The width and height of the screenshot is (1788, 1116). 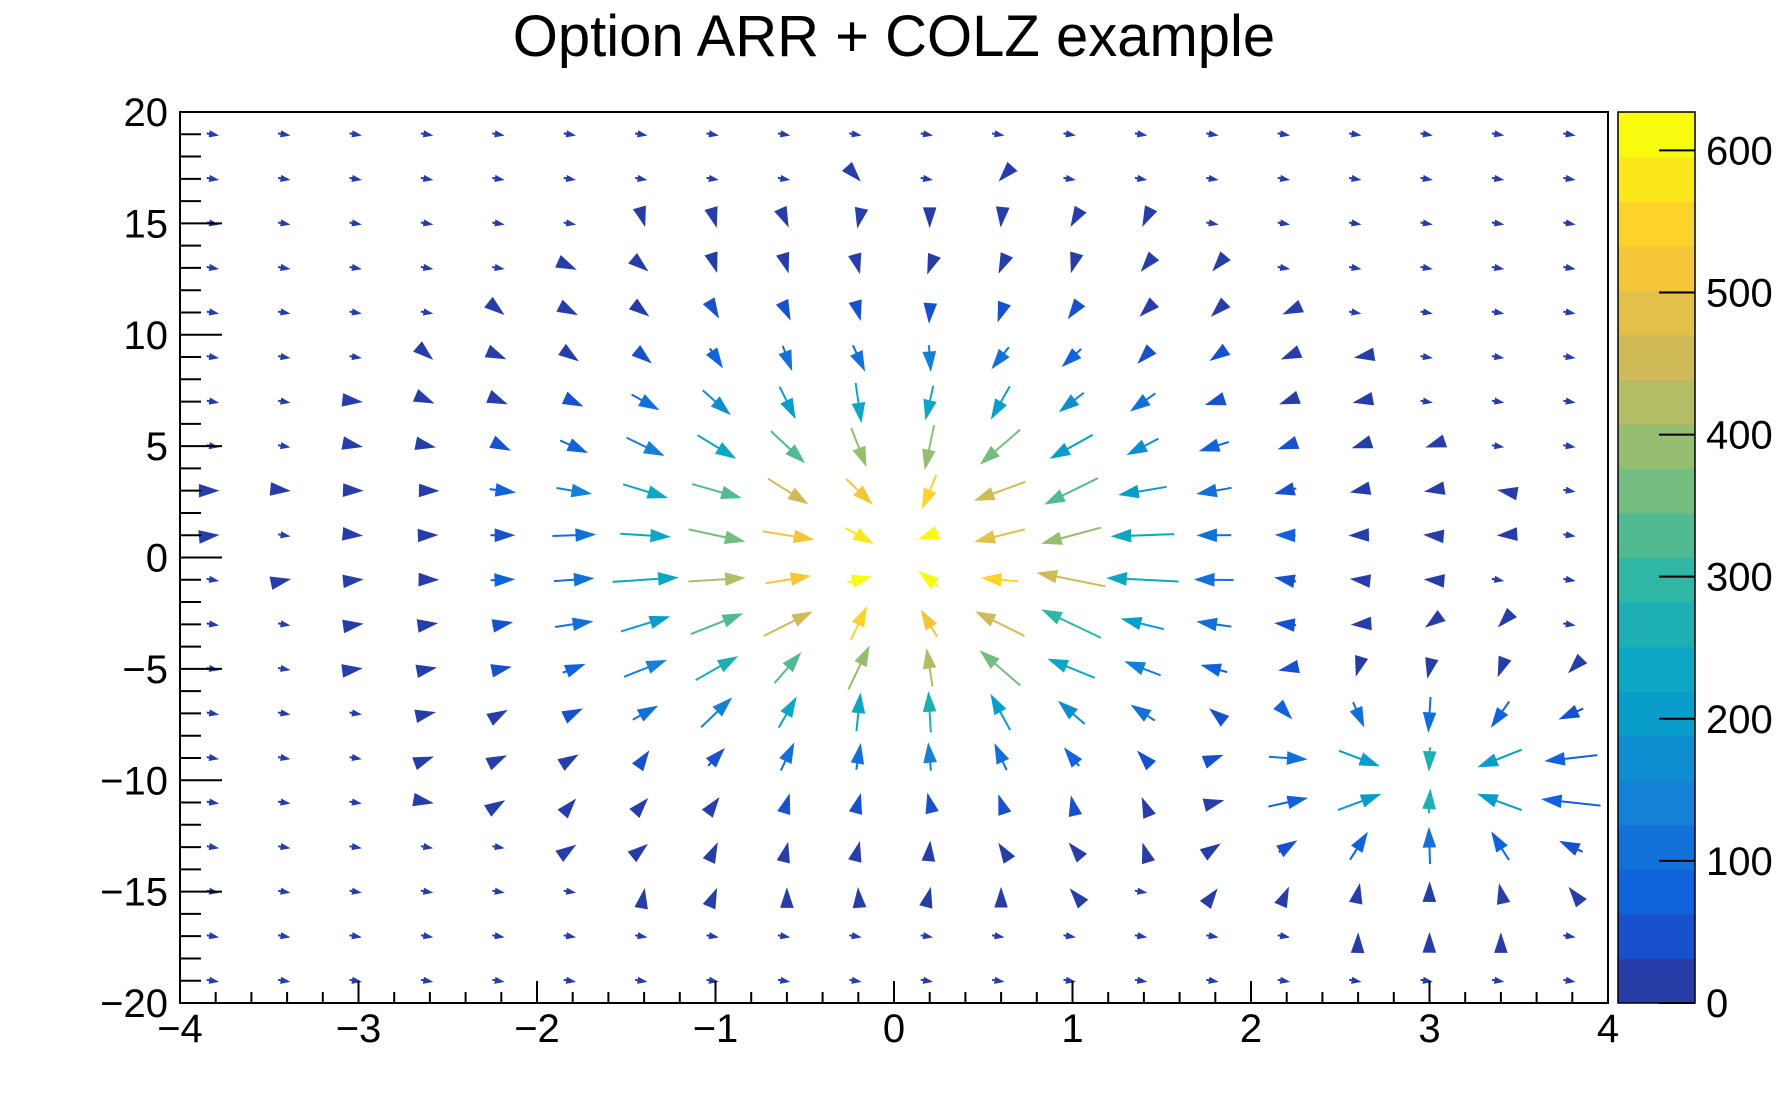 I want to click on x-tick-label: −1, so click(x=716, y=1029).